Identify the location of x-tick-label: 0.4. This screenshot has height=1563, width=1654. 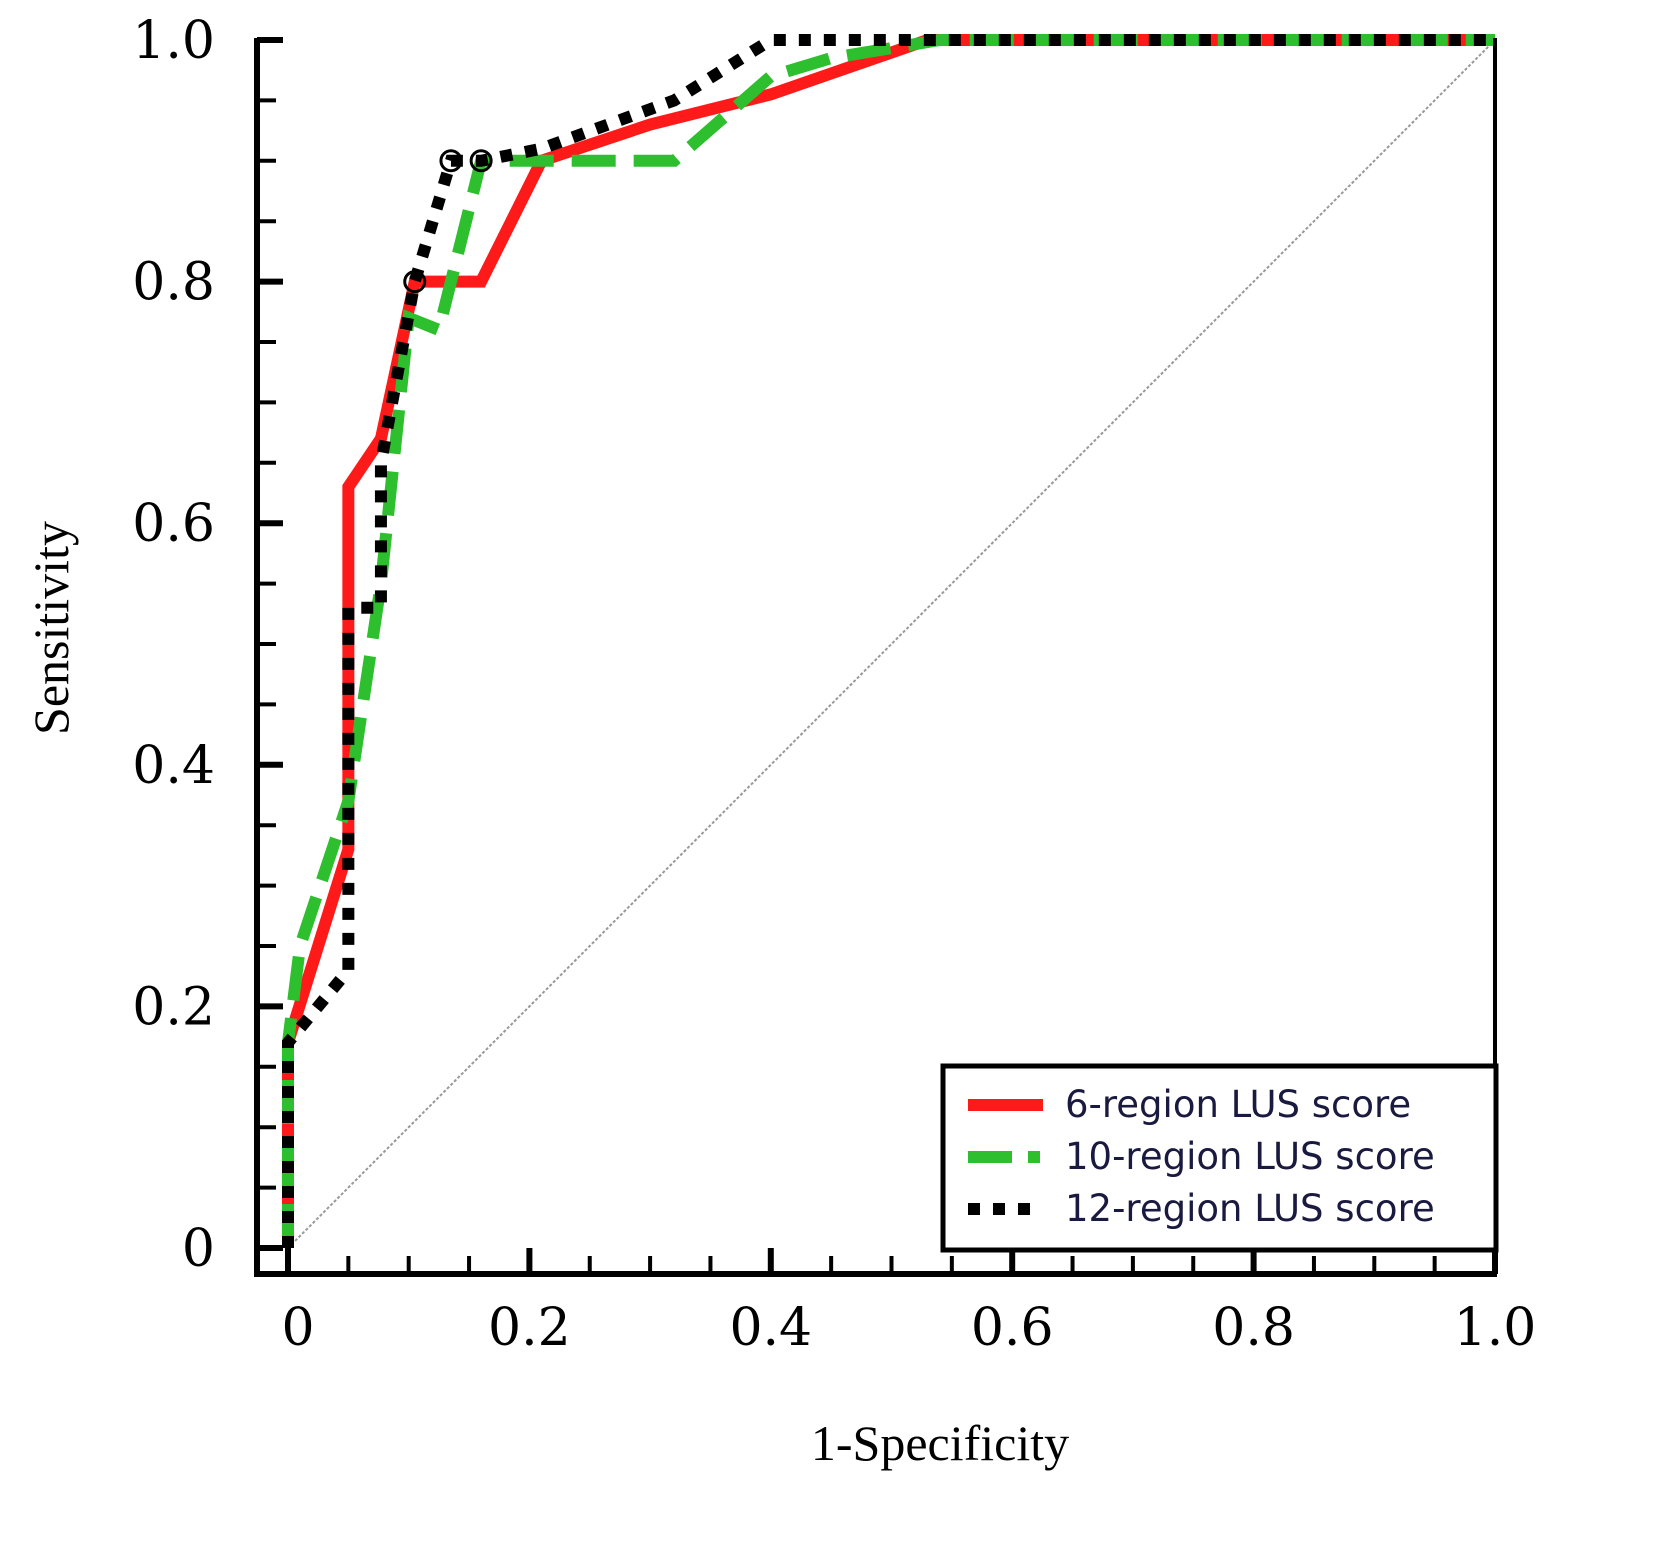
(770, 1328).